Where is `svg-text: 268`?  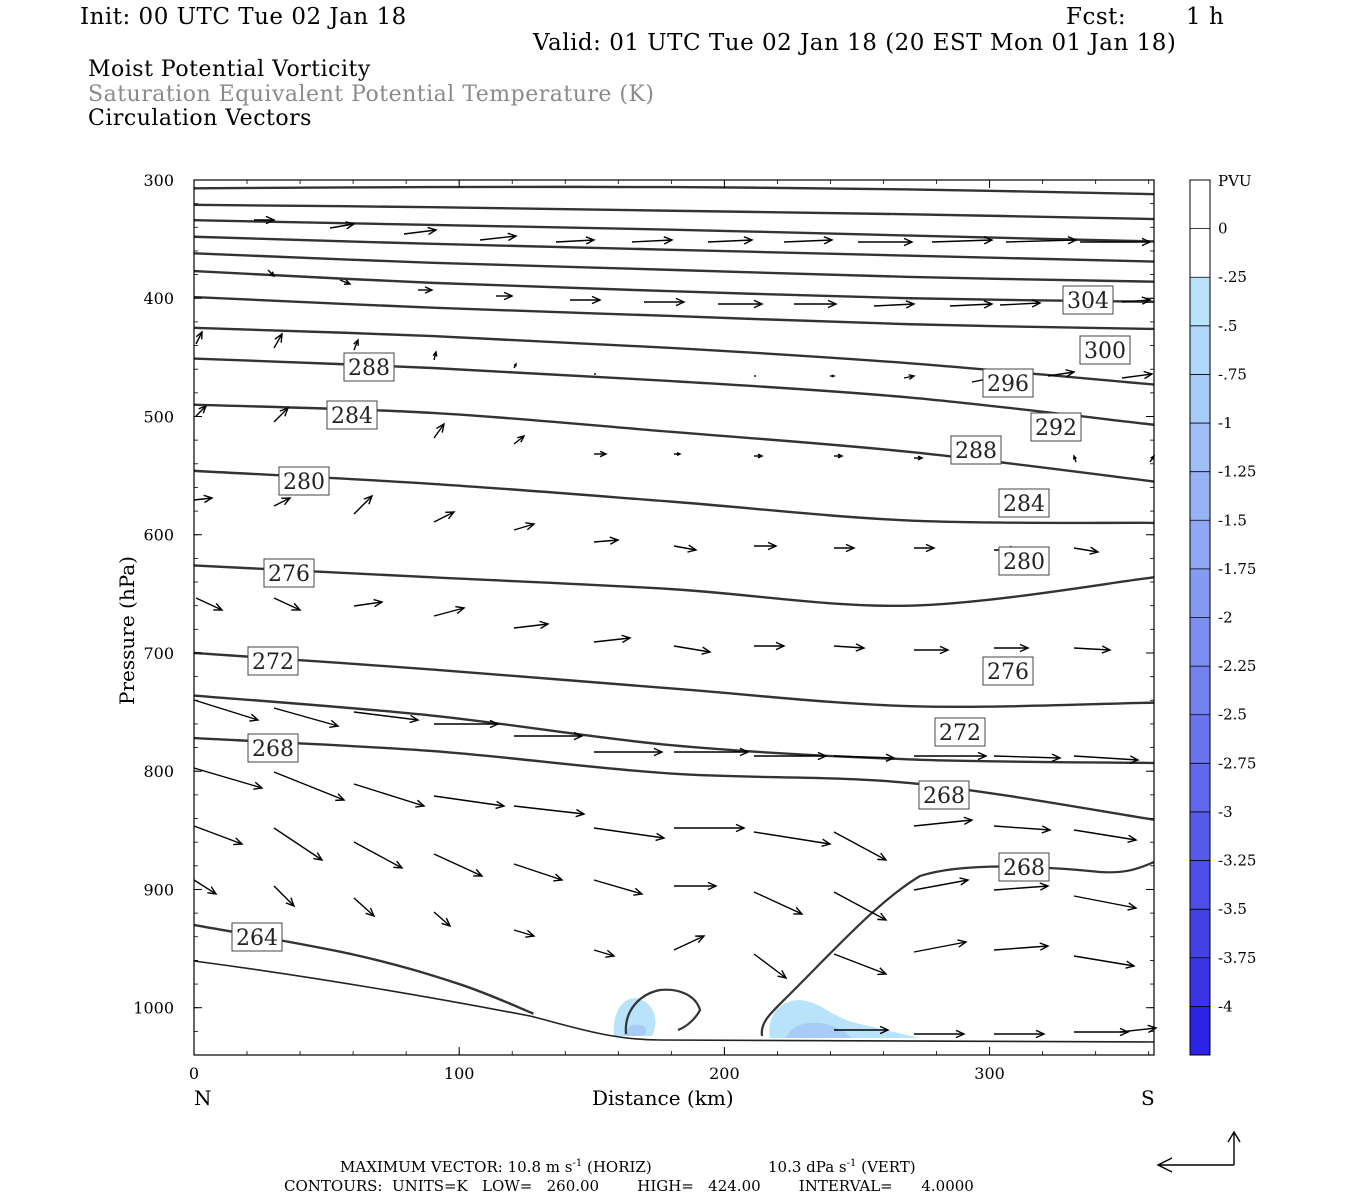 svg-text: 268 is located at coordinates (944, 796).